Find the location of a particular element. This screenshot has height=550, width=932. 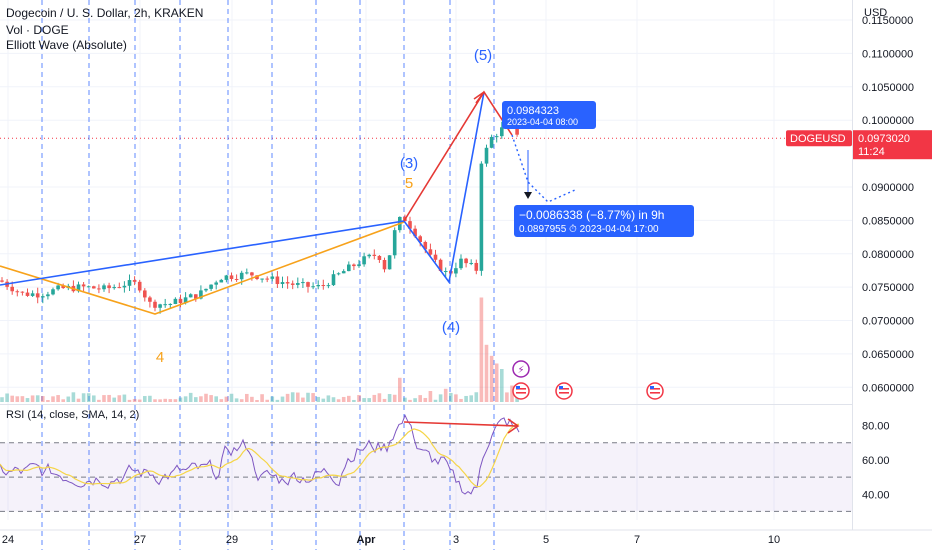

projection-tooltip-target: 0.0897955 ⏱ 2023-04-04 17:00 is located at coordinates (589, 229).